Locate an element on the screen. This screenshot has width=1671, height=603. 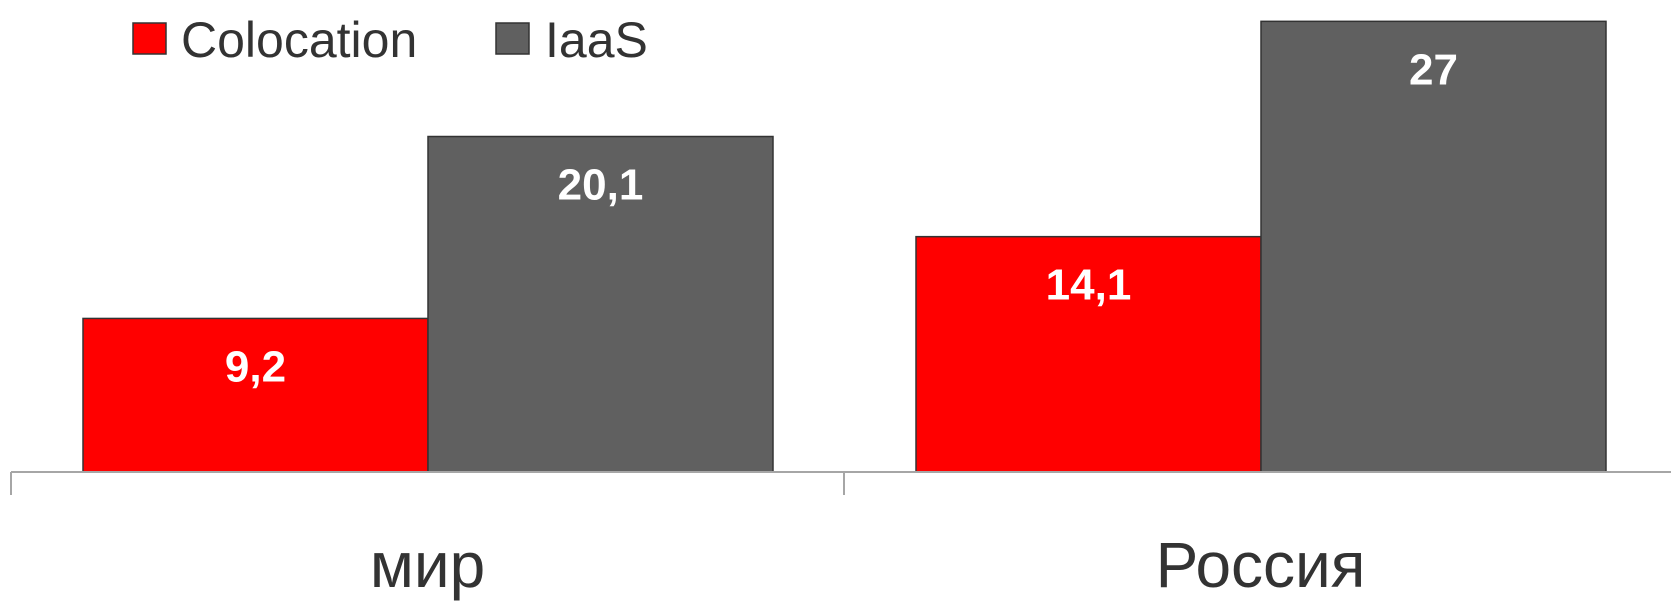
category-label-0: мир is located at coordinates (427, 565).